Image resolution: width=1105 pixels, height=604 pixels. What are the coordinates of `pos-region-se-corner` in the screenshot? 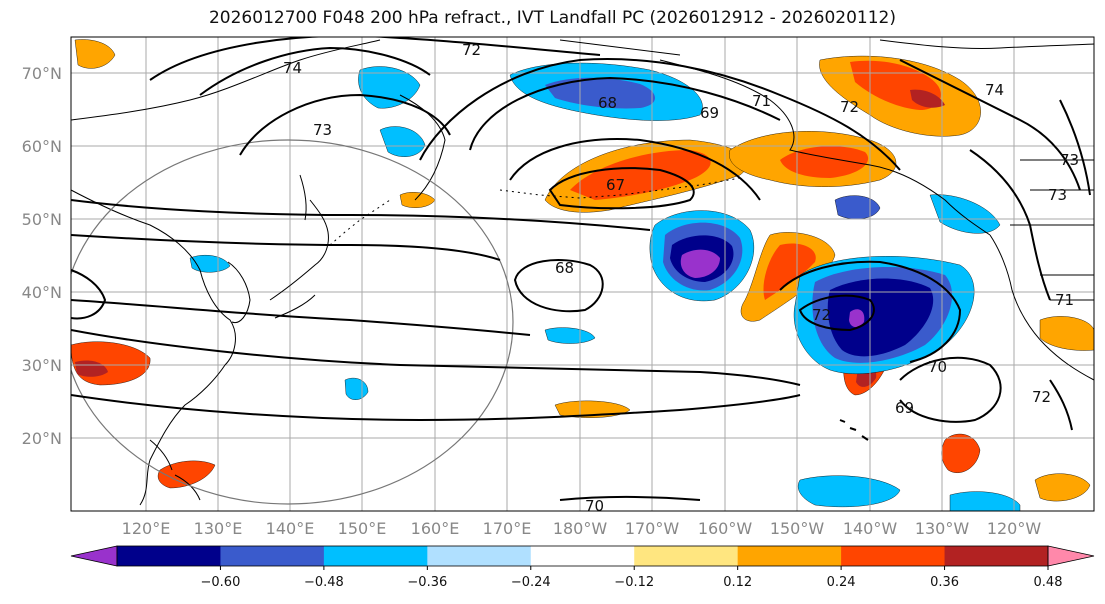 It's located at (1062, 487).